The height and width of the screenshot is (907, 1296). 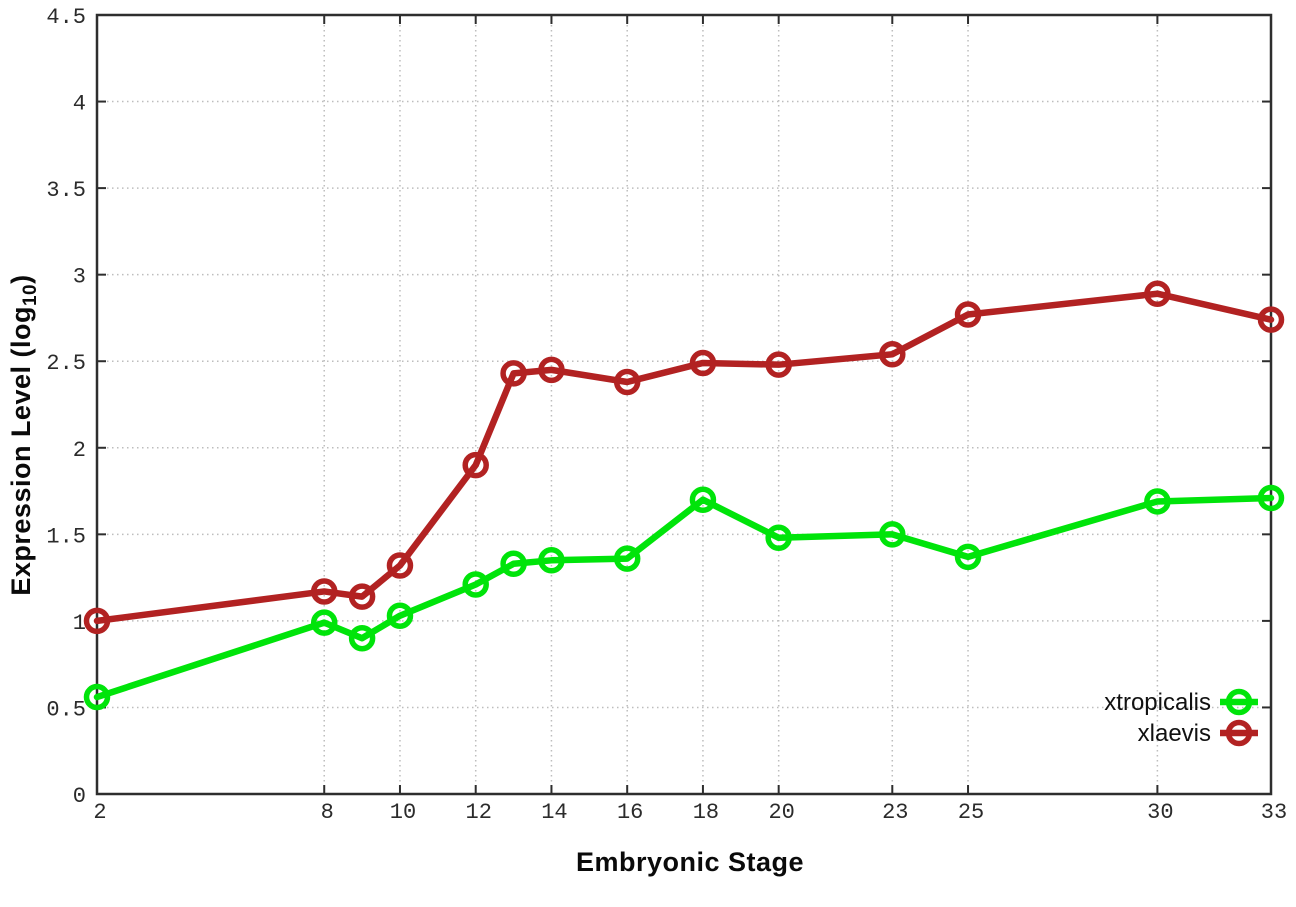 I want to click on y-axis-title-main: Expression Level (log, so click(x=20, y=451).